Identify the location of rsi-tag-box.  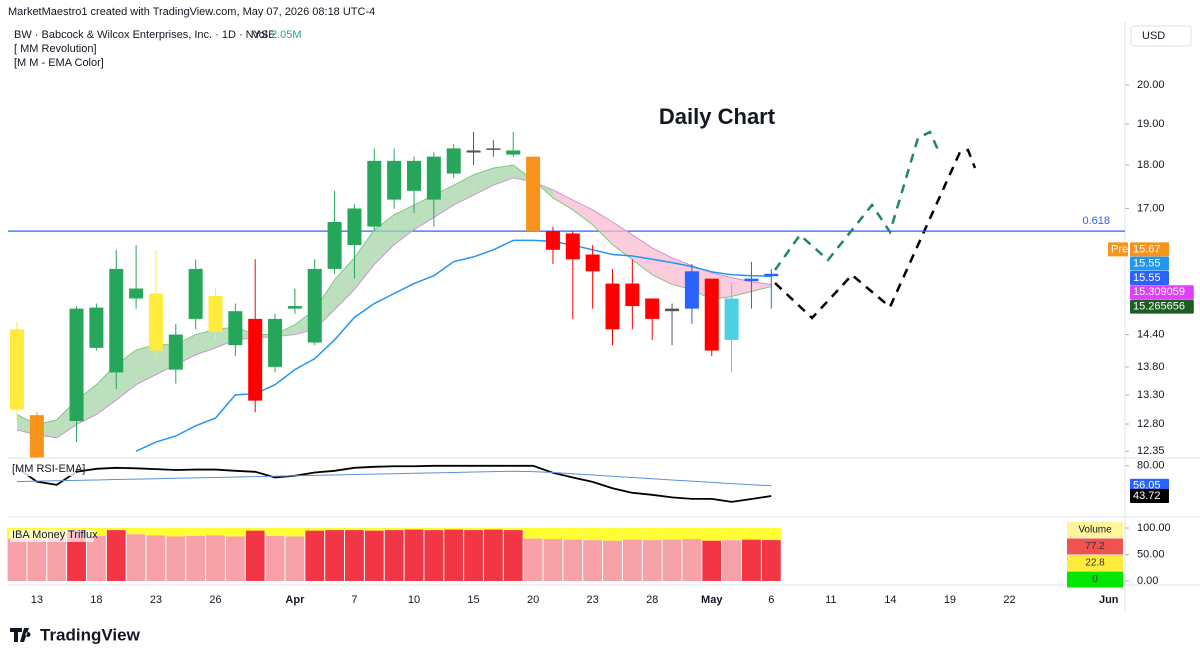
(1149, 495).